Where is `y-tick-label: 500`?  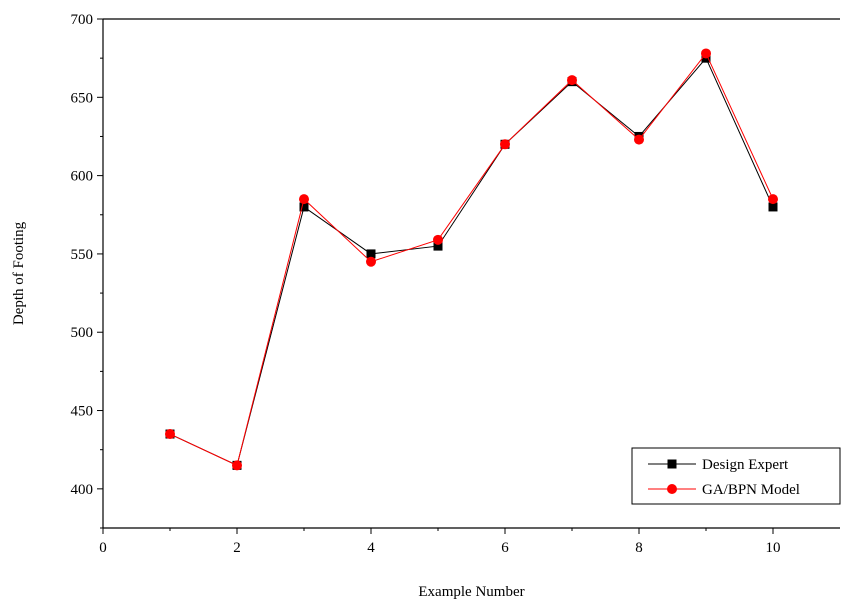
y-tick-label: 500 is located at coordinates (82, 333).